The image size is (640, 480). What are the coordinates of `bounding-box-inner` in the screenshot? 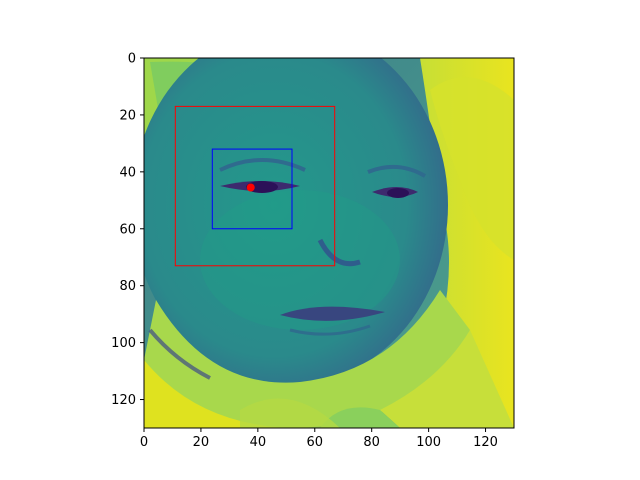 It's located at (252, 189).